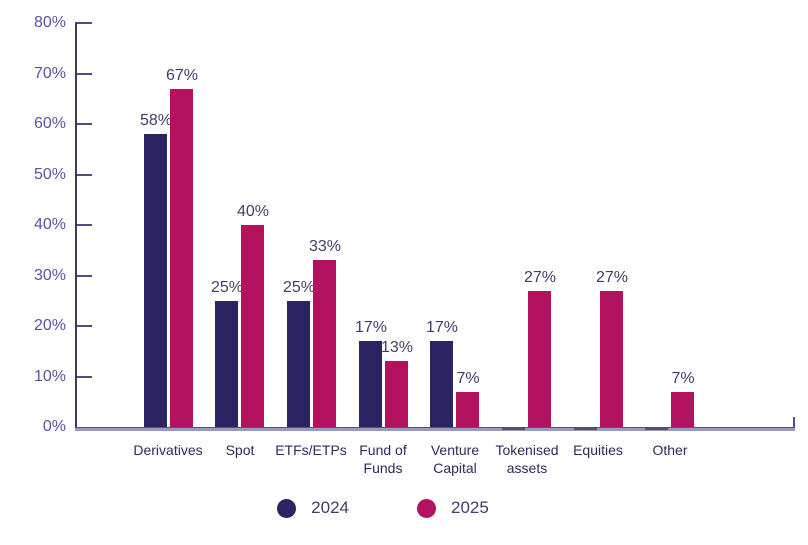 The image size is (808, 545). I want to click on y-axis-tick-label: 80%, so click(49, 22).